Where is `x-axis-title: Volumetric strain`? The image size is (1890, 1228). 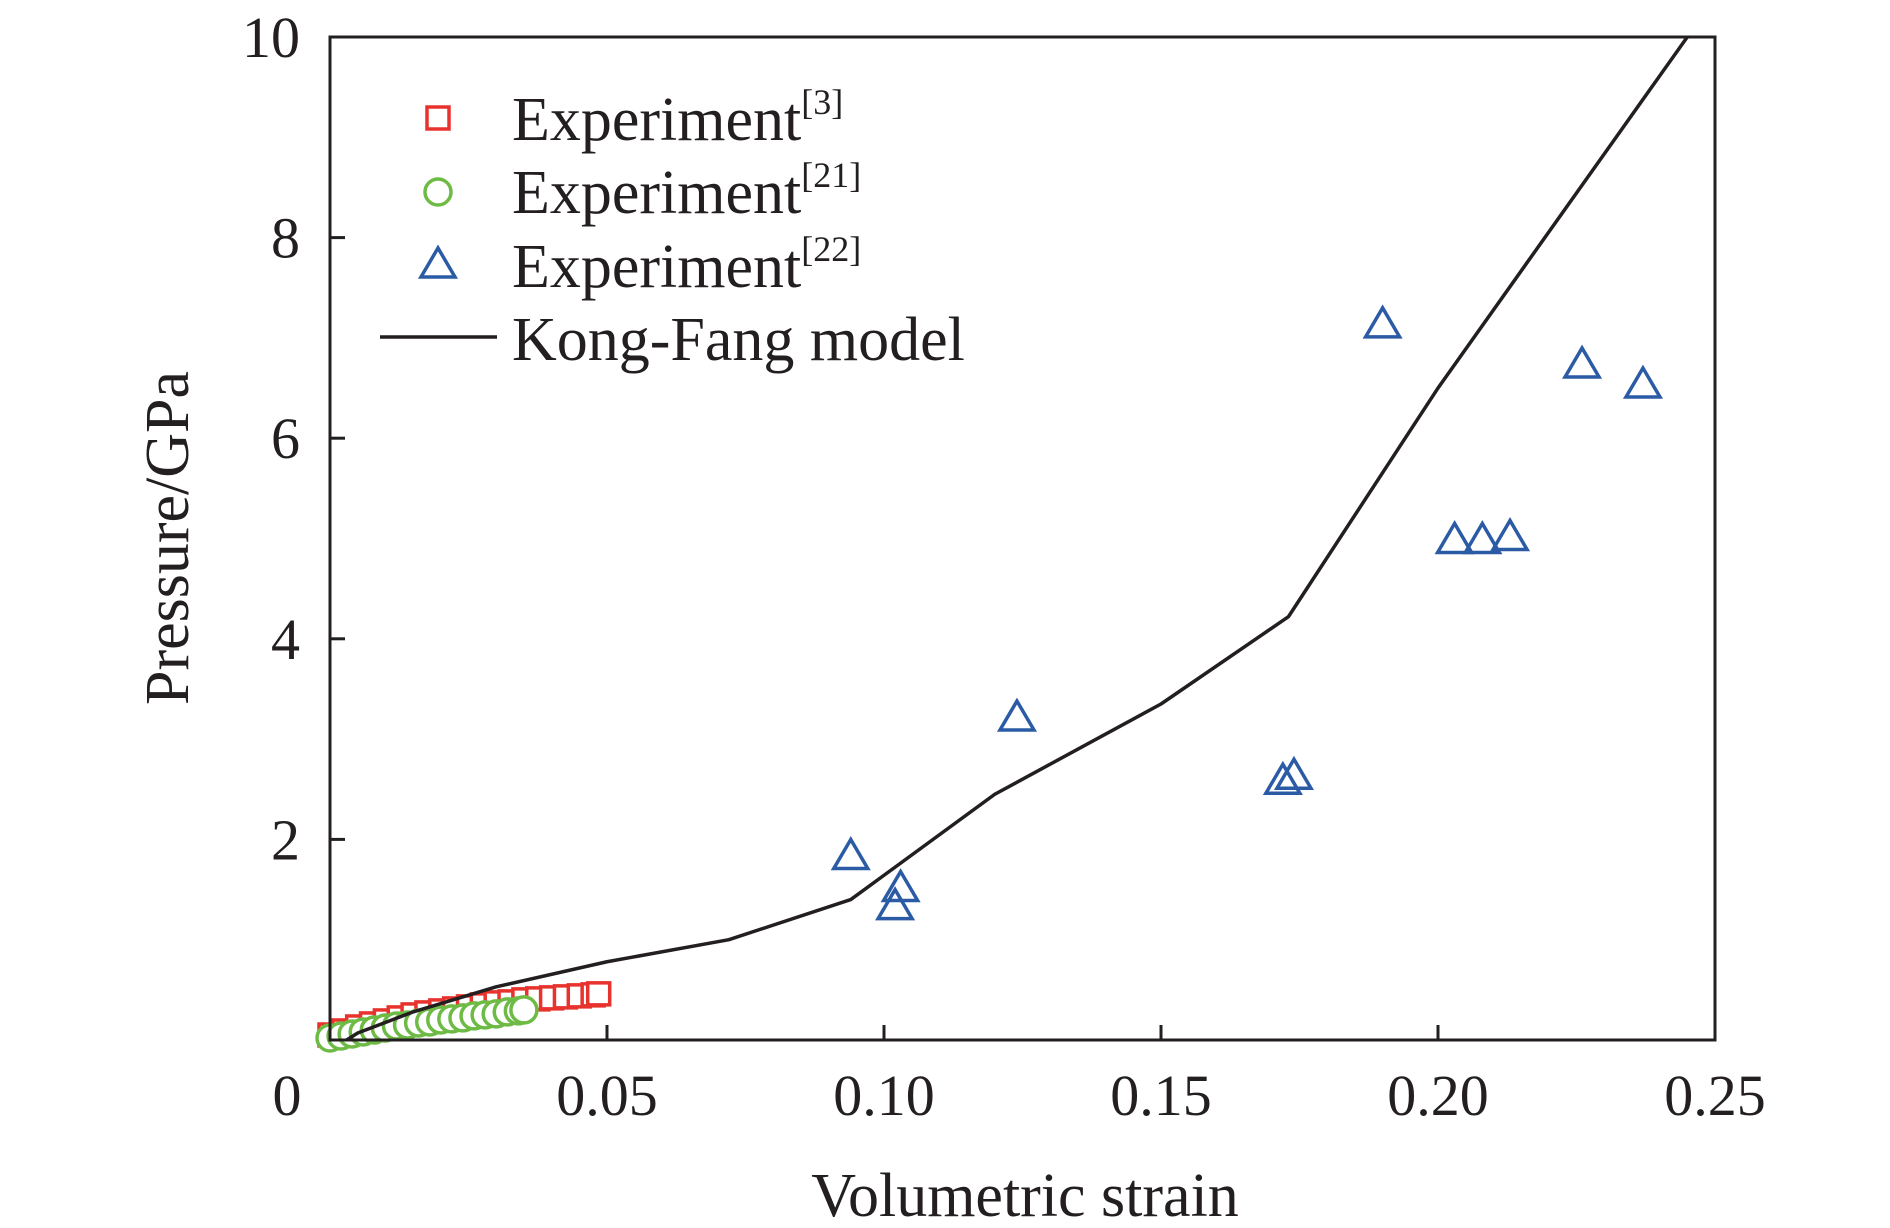
x-axis-title: Volumetric strain is located at coordinates (1025, 1195).